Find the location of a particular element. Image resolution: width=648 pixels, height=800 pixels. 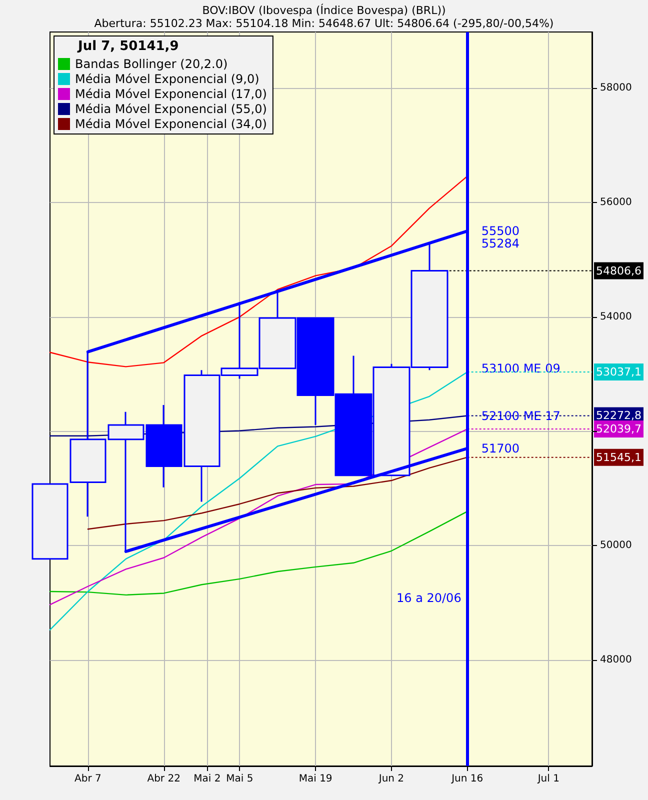

annotation: 52039,7 is located at coordinates (619, 429).